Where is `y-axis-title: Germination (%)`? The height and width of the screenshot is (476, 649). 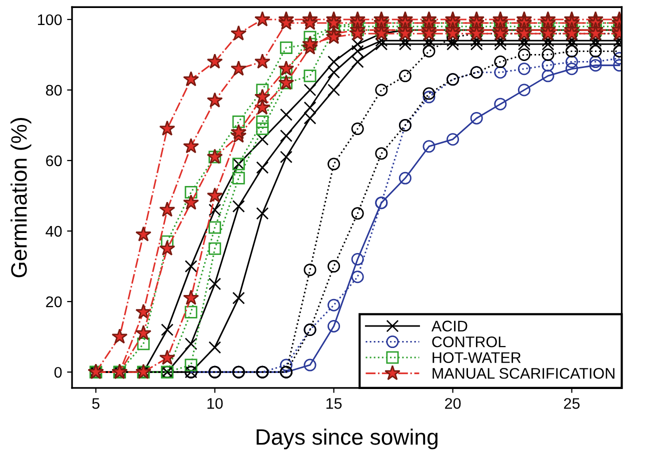 y-axis-title: Germination (%) is located at coordinates (21, 198).